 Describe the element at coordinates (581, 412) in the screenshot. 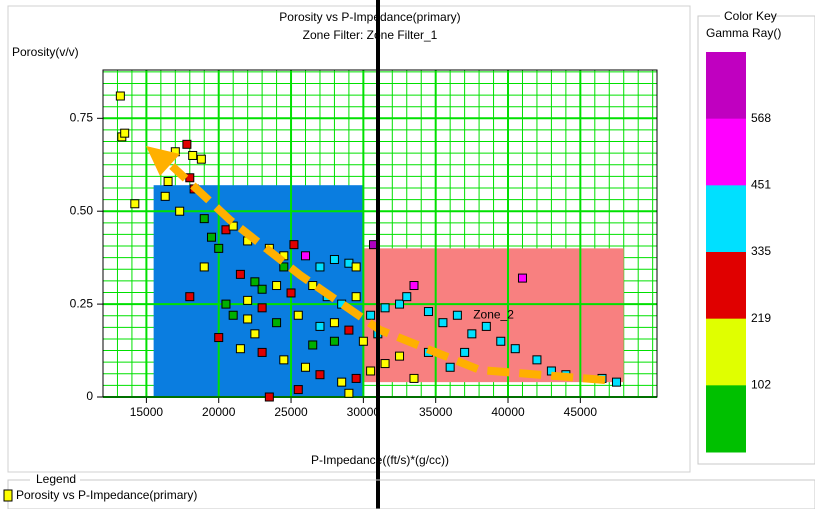

I see `x-tick-label: 45000` at that location.